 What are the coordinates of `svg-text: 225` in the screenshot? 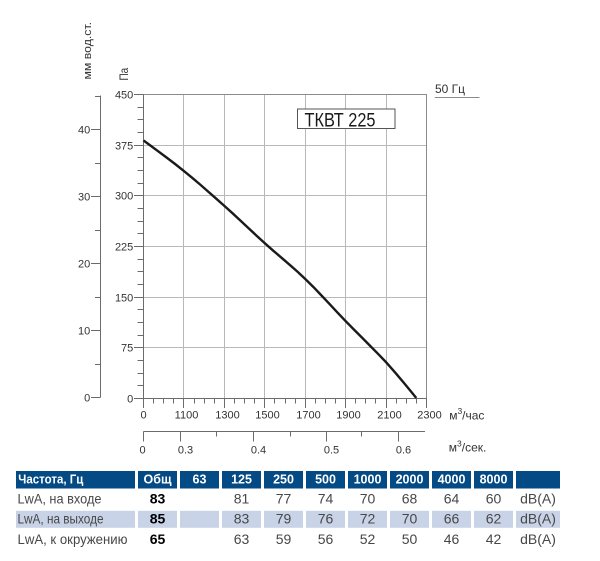 It's located at (124, 248).